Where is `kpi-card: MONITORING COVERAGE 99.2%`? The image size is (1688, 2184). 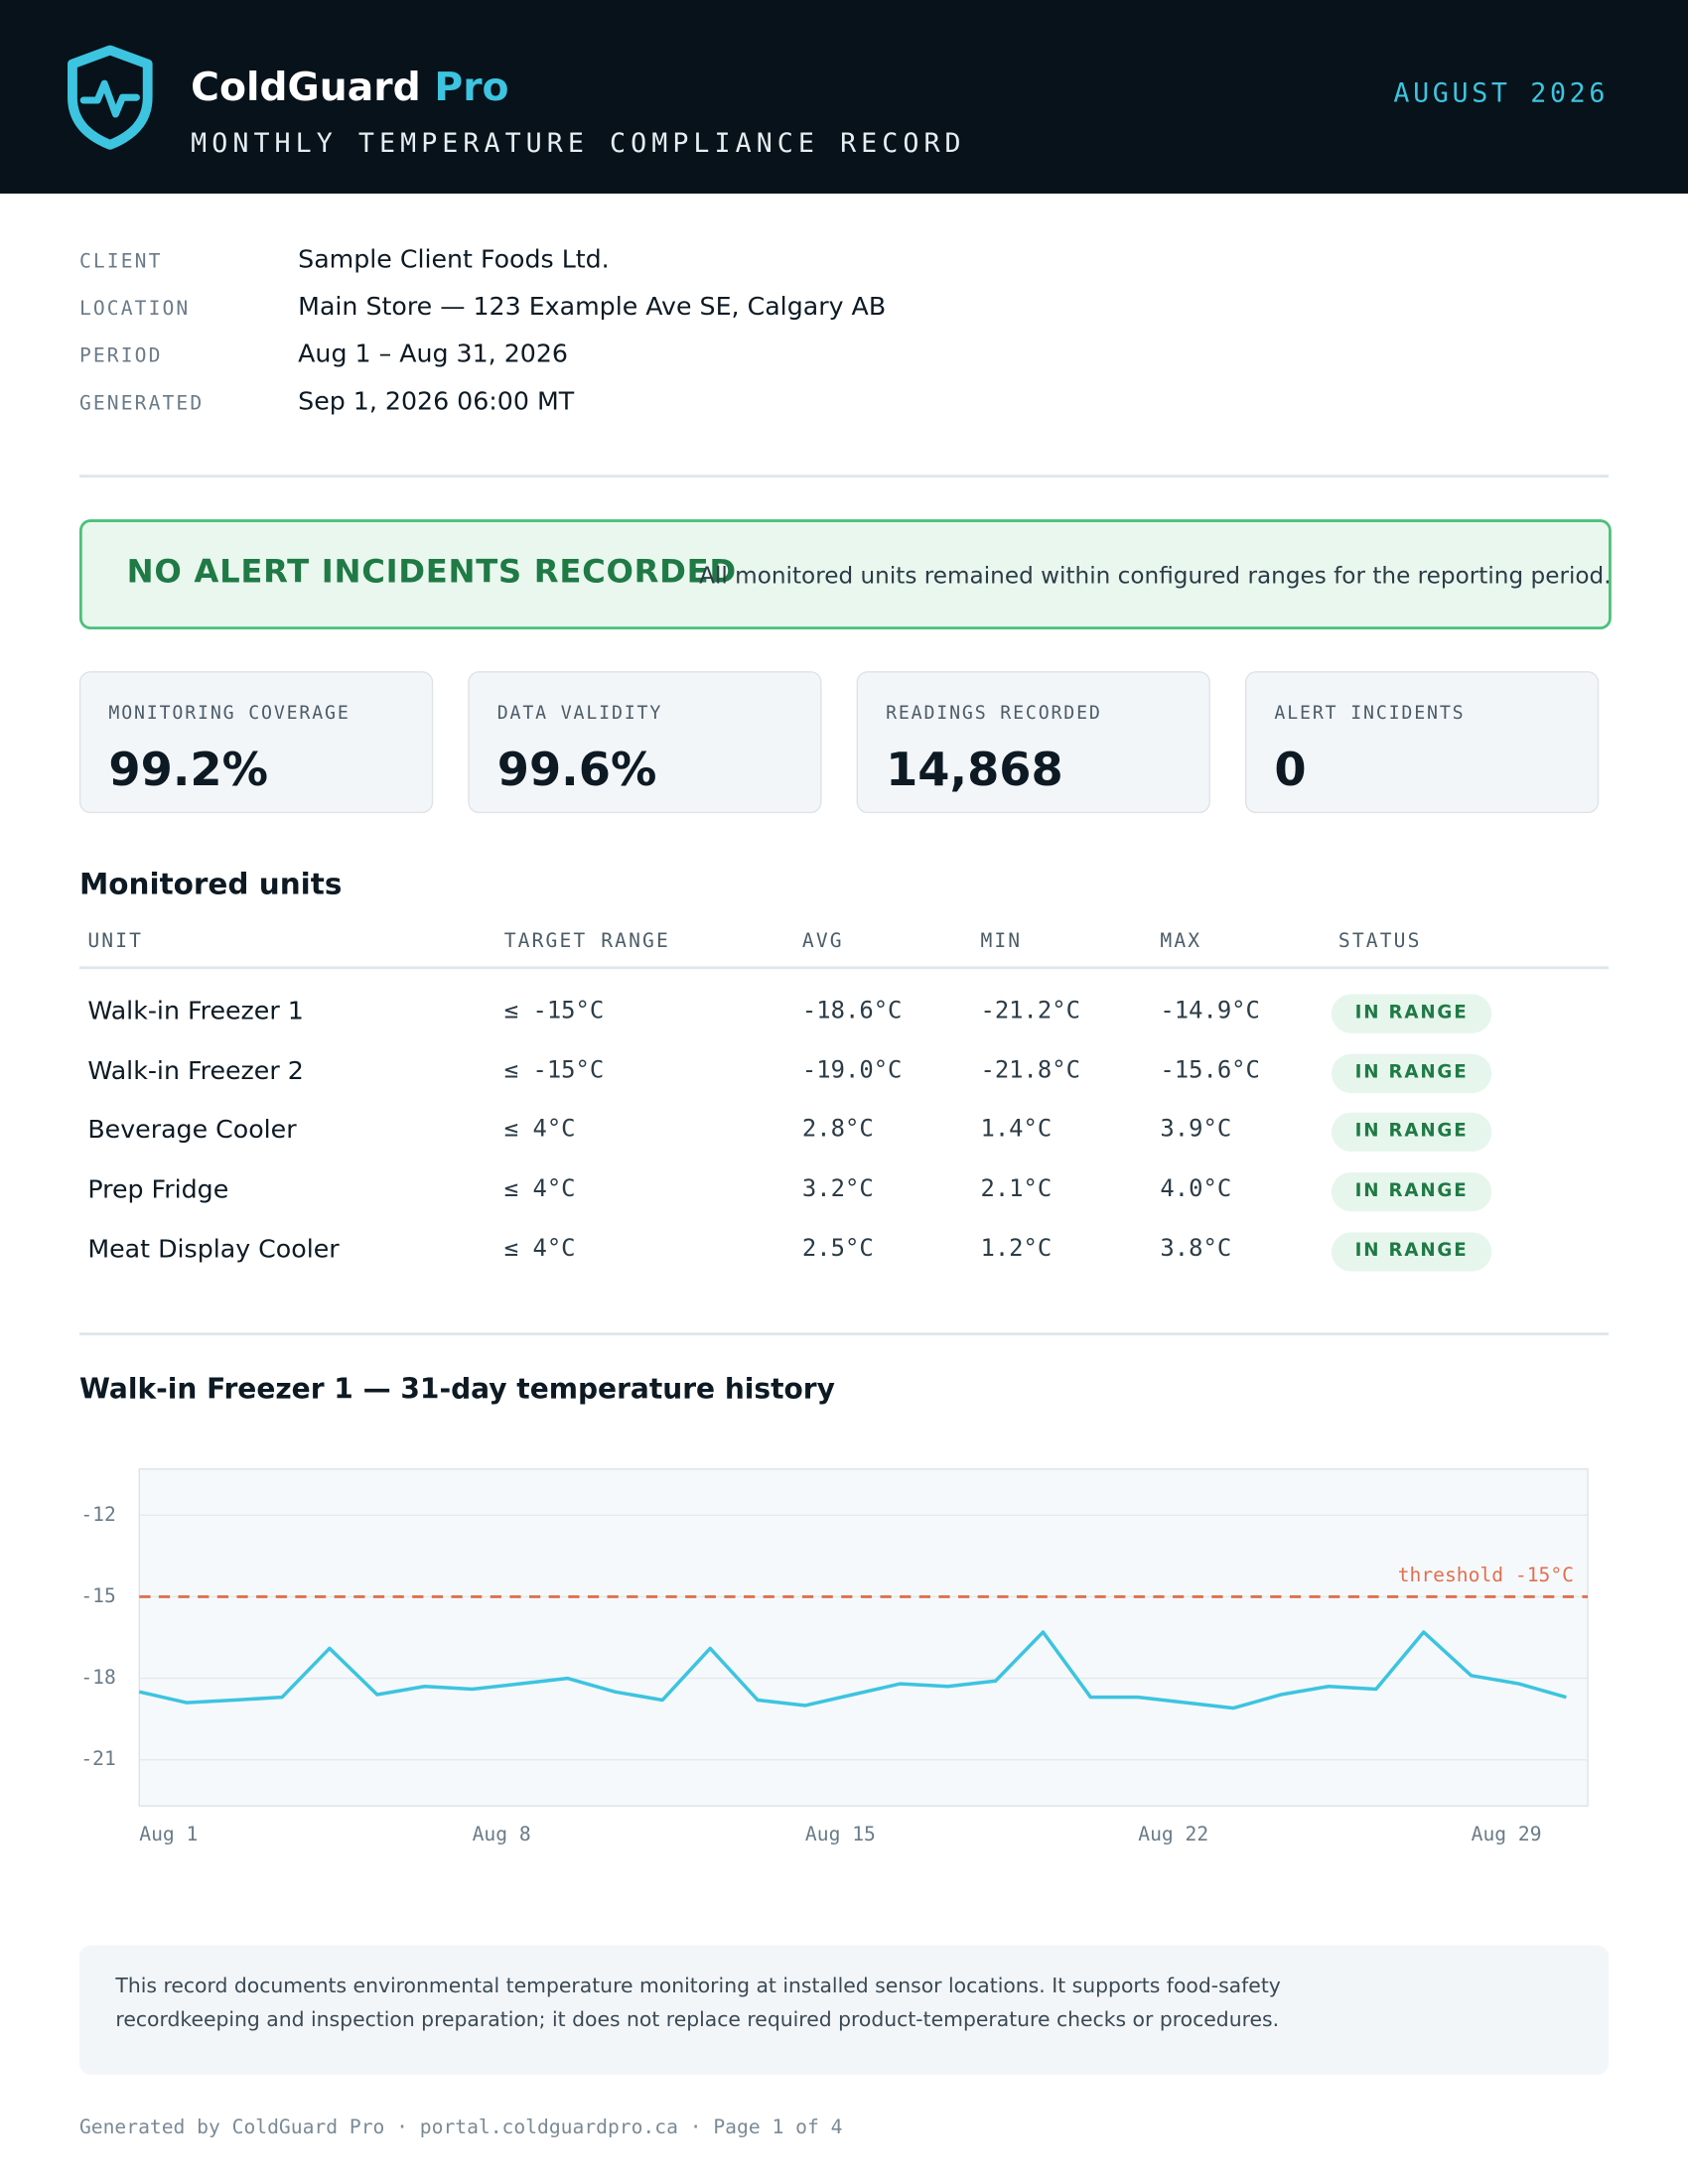
kpi-card: MONITORING COVERAGE 99.2% is located at coordinates (256, 742).